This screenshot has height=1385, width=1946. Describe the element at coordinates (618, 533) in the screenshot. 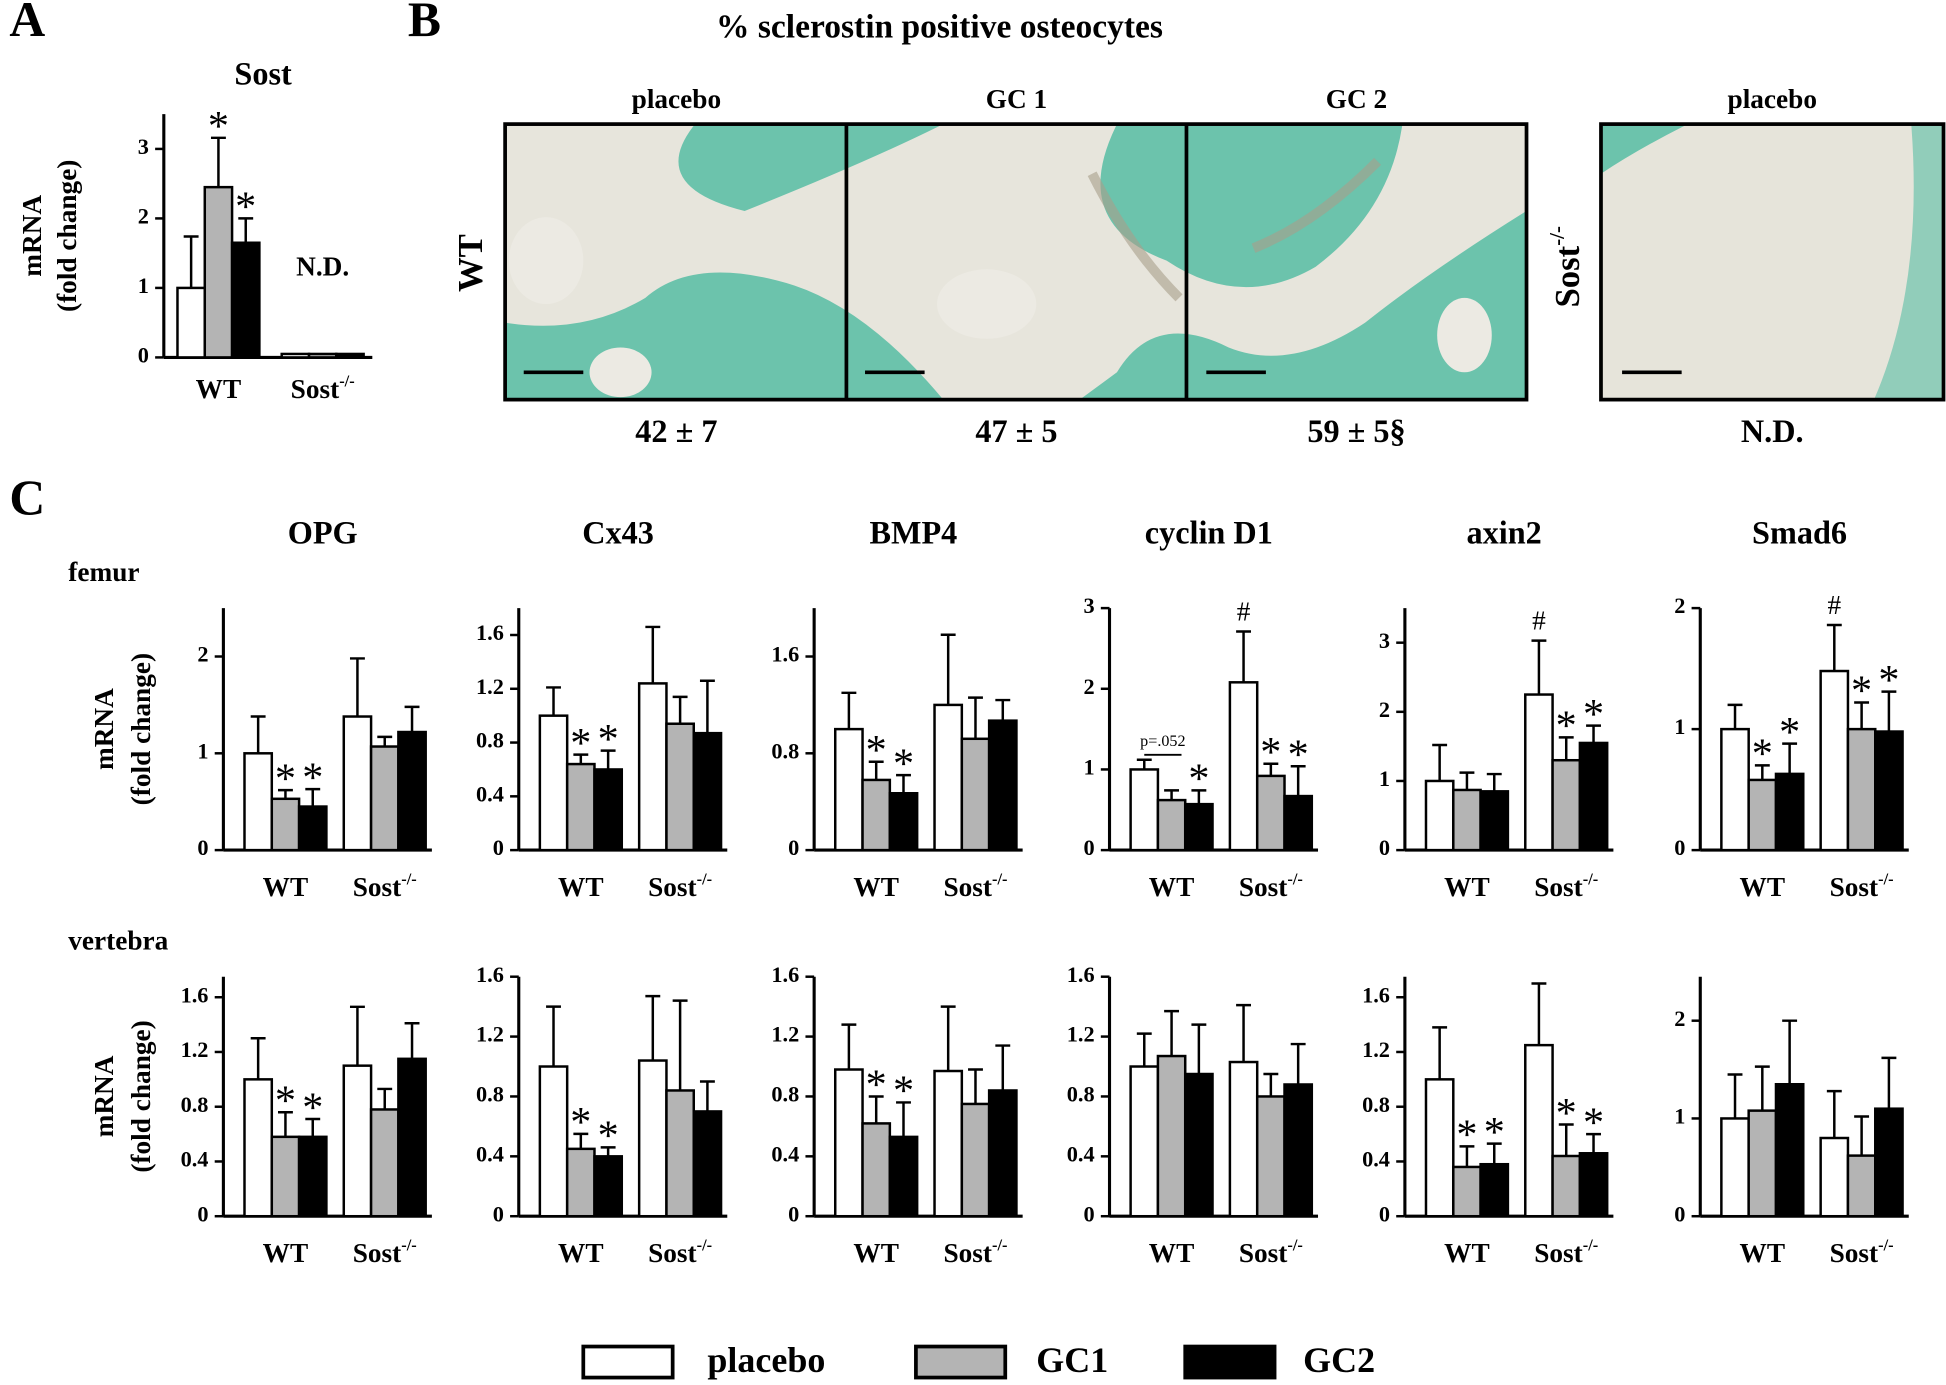

I see `chart-title: Cx43` at that location.